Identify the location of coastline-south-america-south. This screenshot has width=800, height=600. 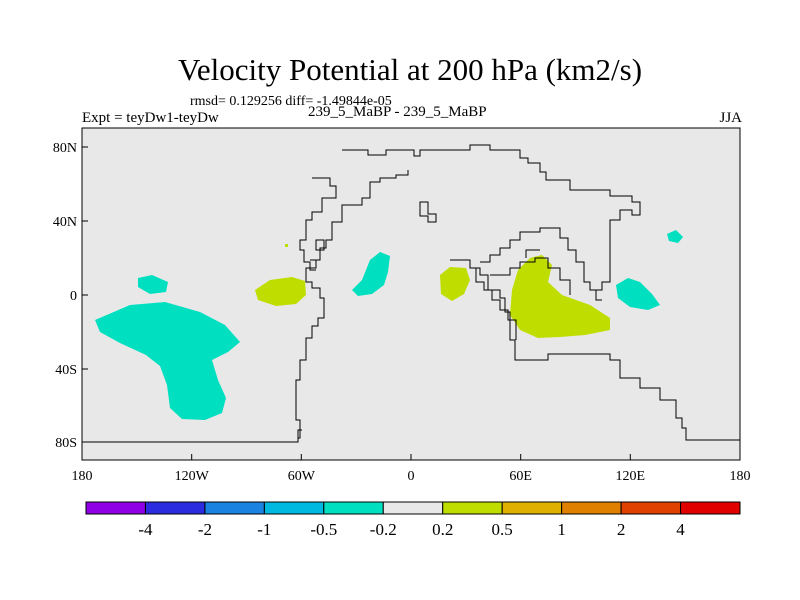
(192, 436).